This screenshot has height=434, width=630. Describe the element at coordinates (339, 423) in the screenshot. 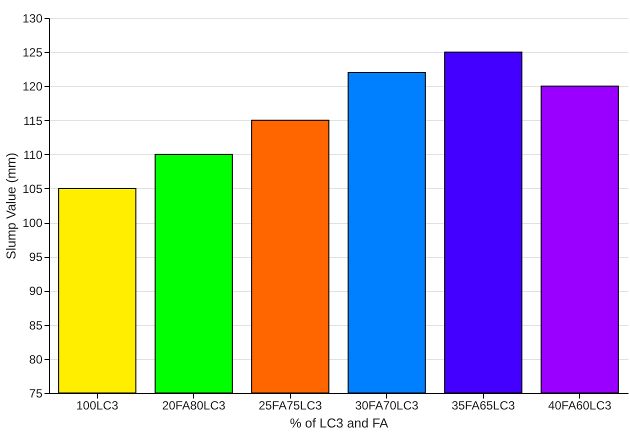

I see `x-axis-title: % of LC3 and FA` at that location.